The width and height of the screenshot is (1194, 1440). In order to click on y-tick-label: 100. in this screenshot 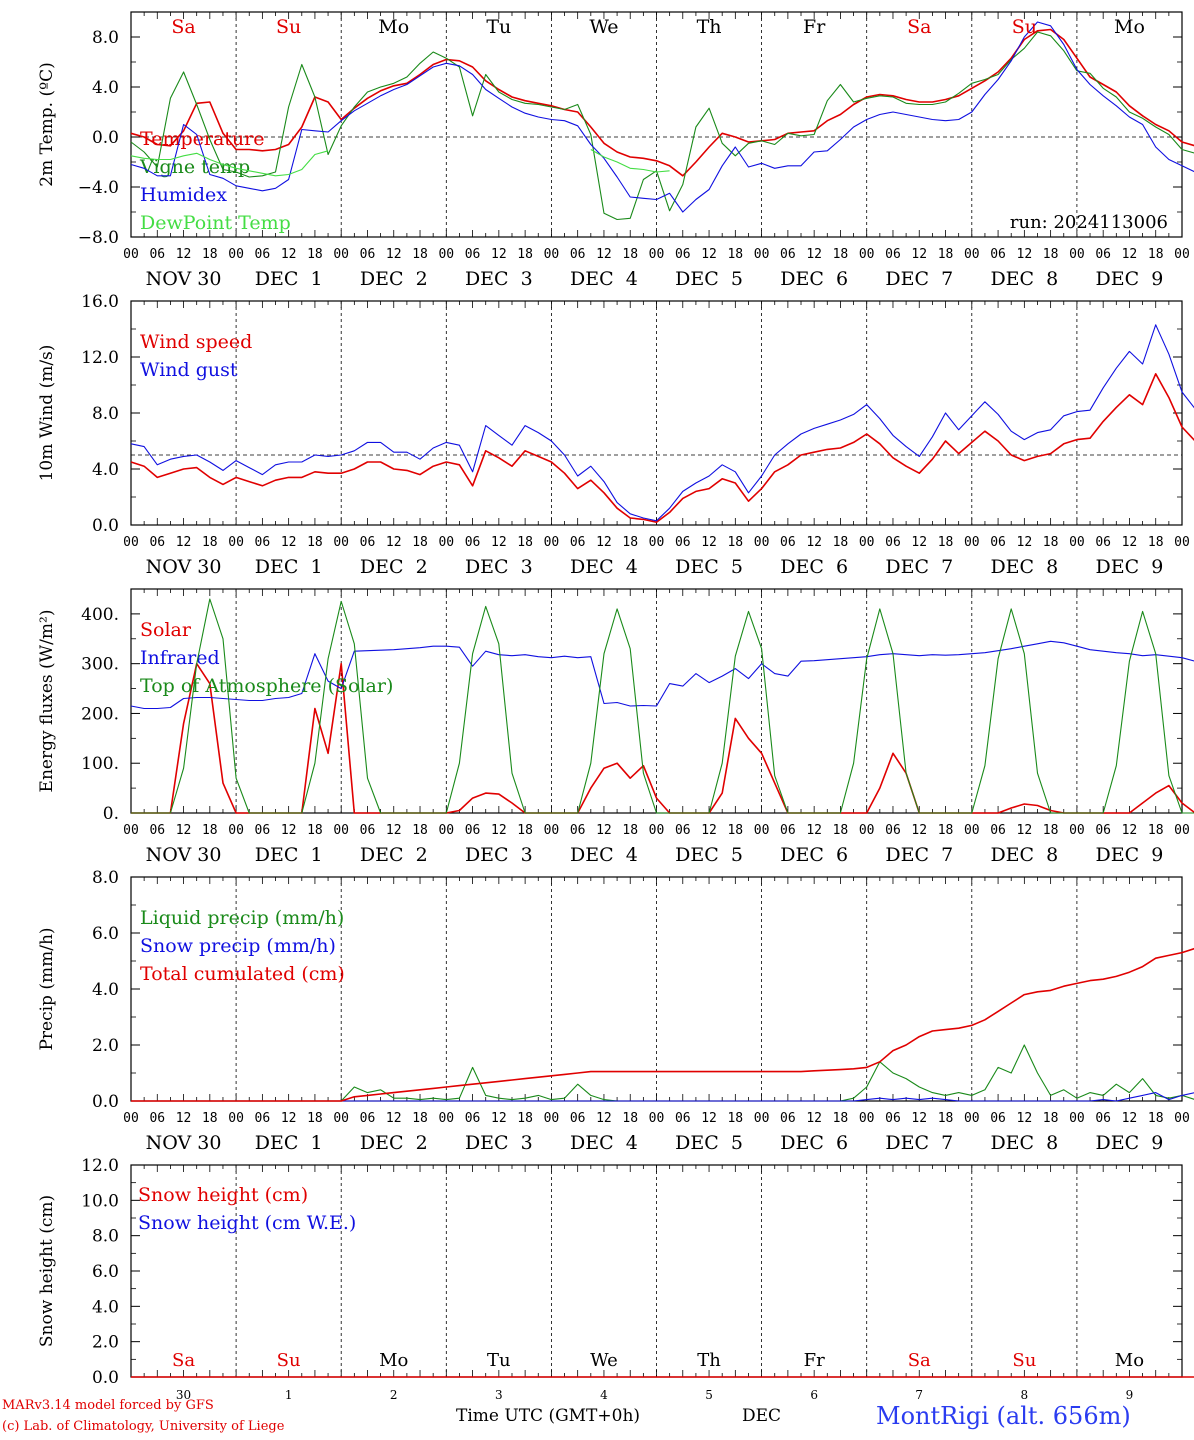, I will do `click(100, 764)`.